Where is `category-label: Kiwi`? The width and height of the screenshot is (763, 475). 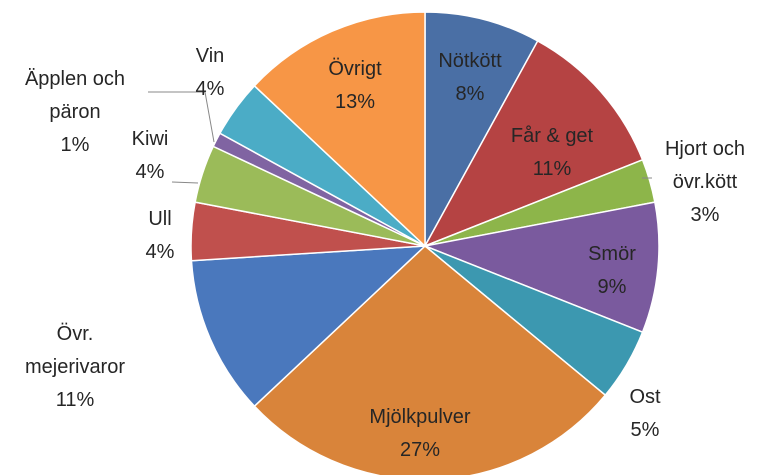
category-label: Kiwi is located at coordinates (150, 139).